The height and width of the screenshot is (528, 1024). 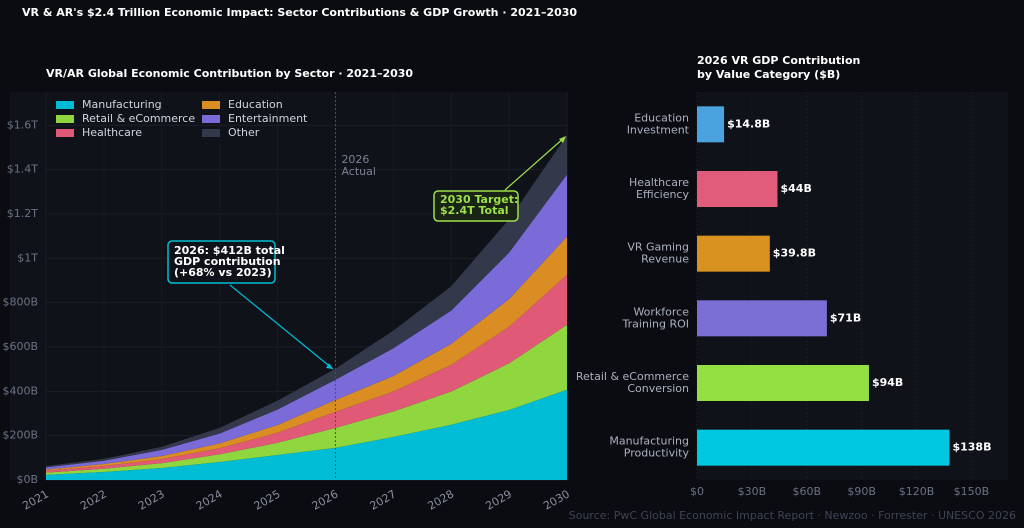 I want to click on x-tick-label: $150B, so click(x=972, y=491).